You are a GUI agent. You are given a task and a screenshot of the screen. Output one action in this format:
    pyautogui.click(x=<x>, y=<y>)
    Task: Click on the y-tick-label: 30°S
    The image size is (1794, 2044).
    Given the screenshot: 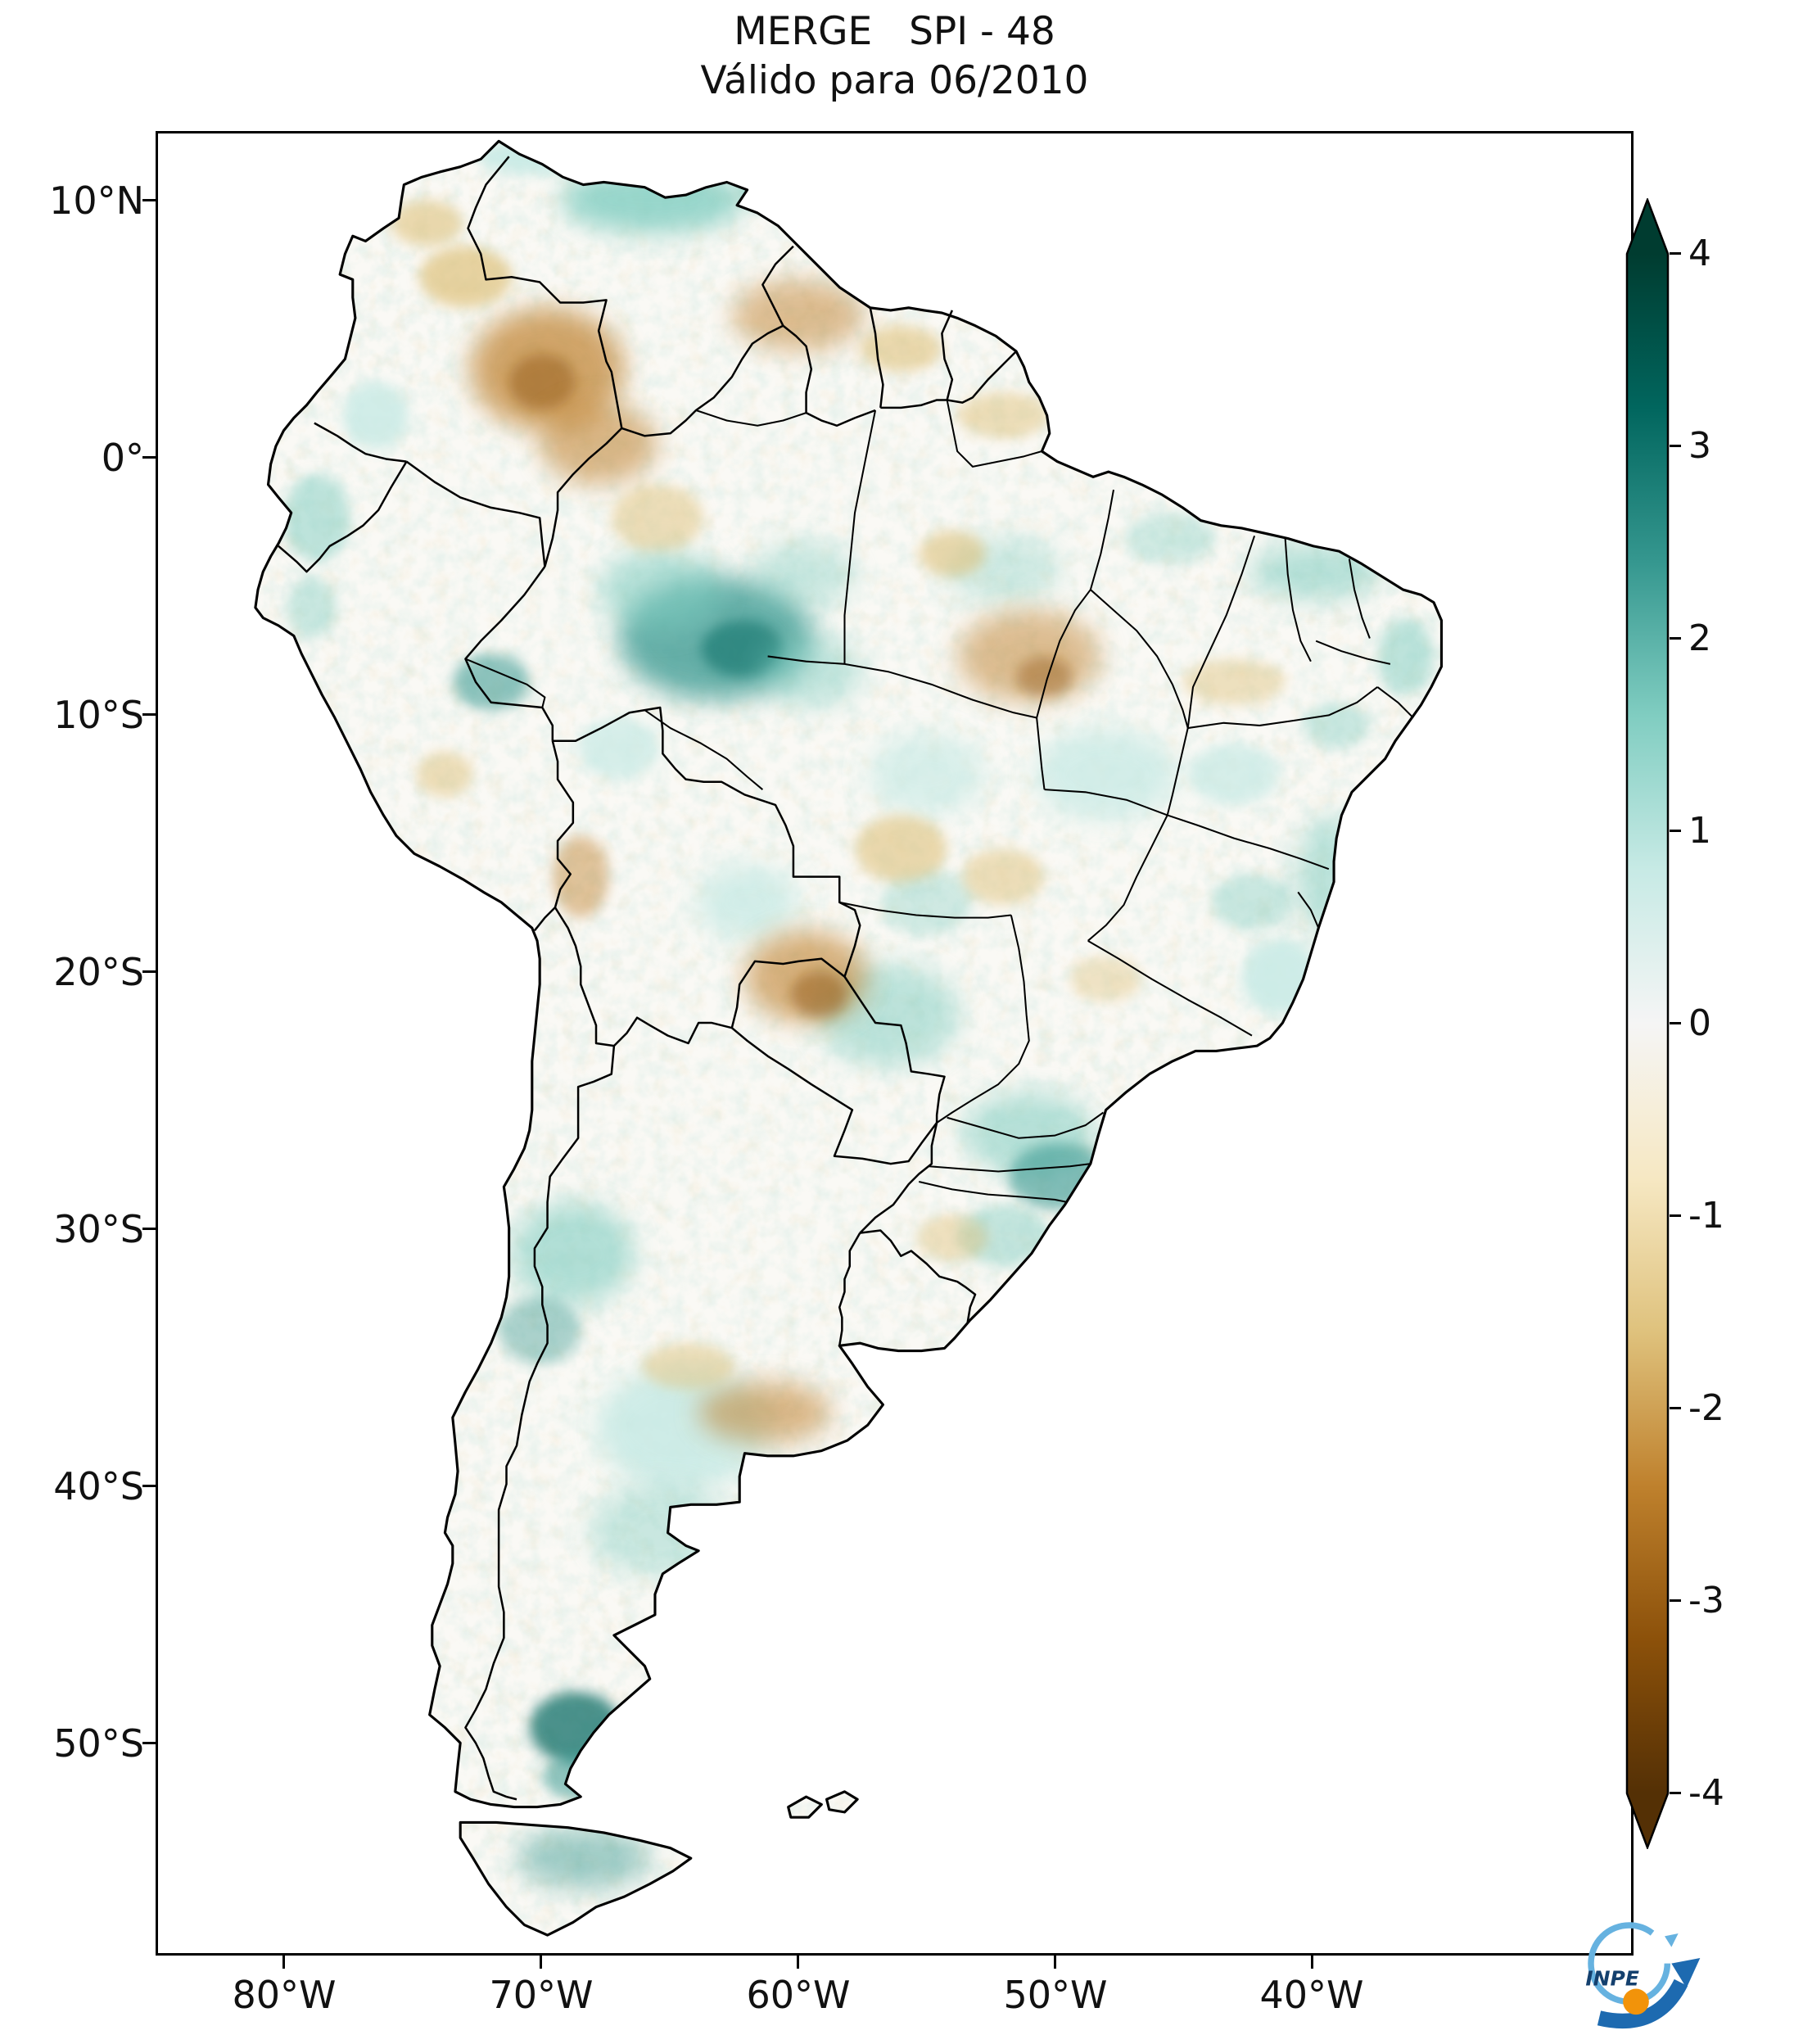 What is the action you would take?
    pyautogui.click(x=98, y=1229)
    